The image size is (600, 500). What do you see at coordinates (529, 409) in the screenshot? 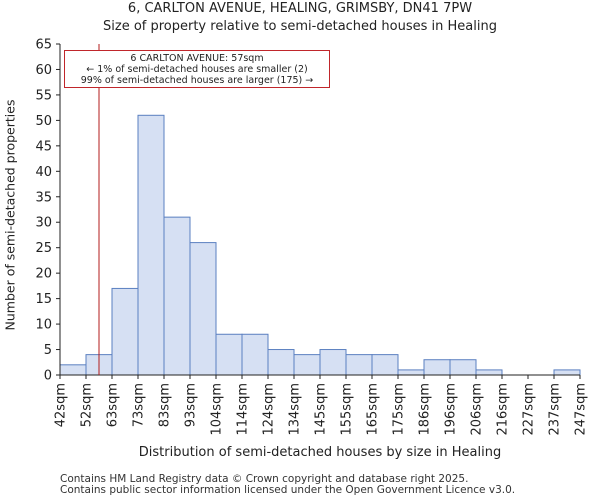
I see `x-tick-label: 227sqm` at bounding box center [529, 409].